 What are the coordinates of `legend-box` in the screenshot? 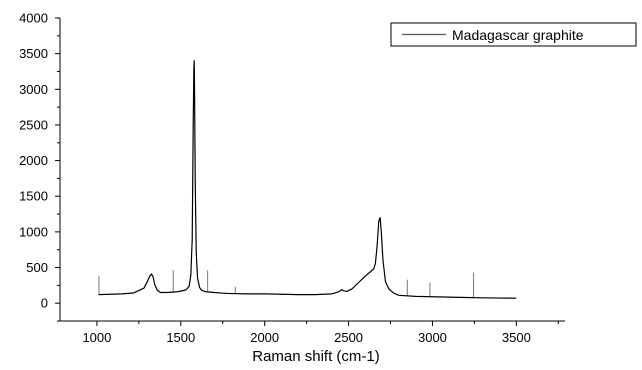 It's located at (513, 34).